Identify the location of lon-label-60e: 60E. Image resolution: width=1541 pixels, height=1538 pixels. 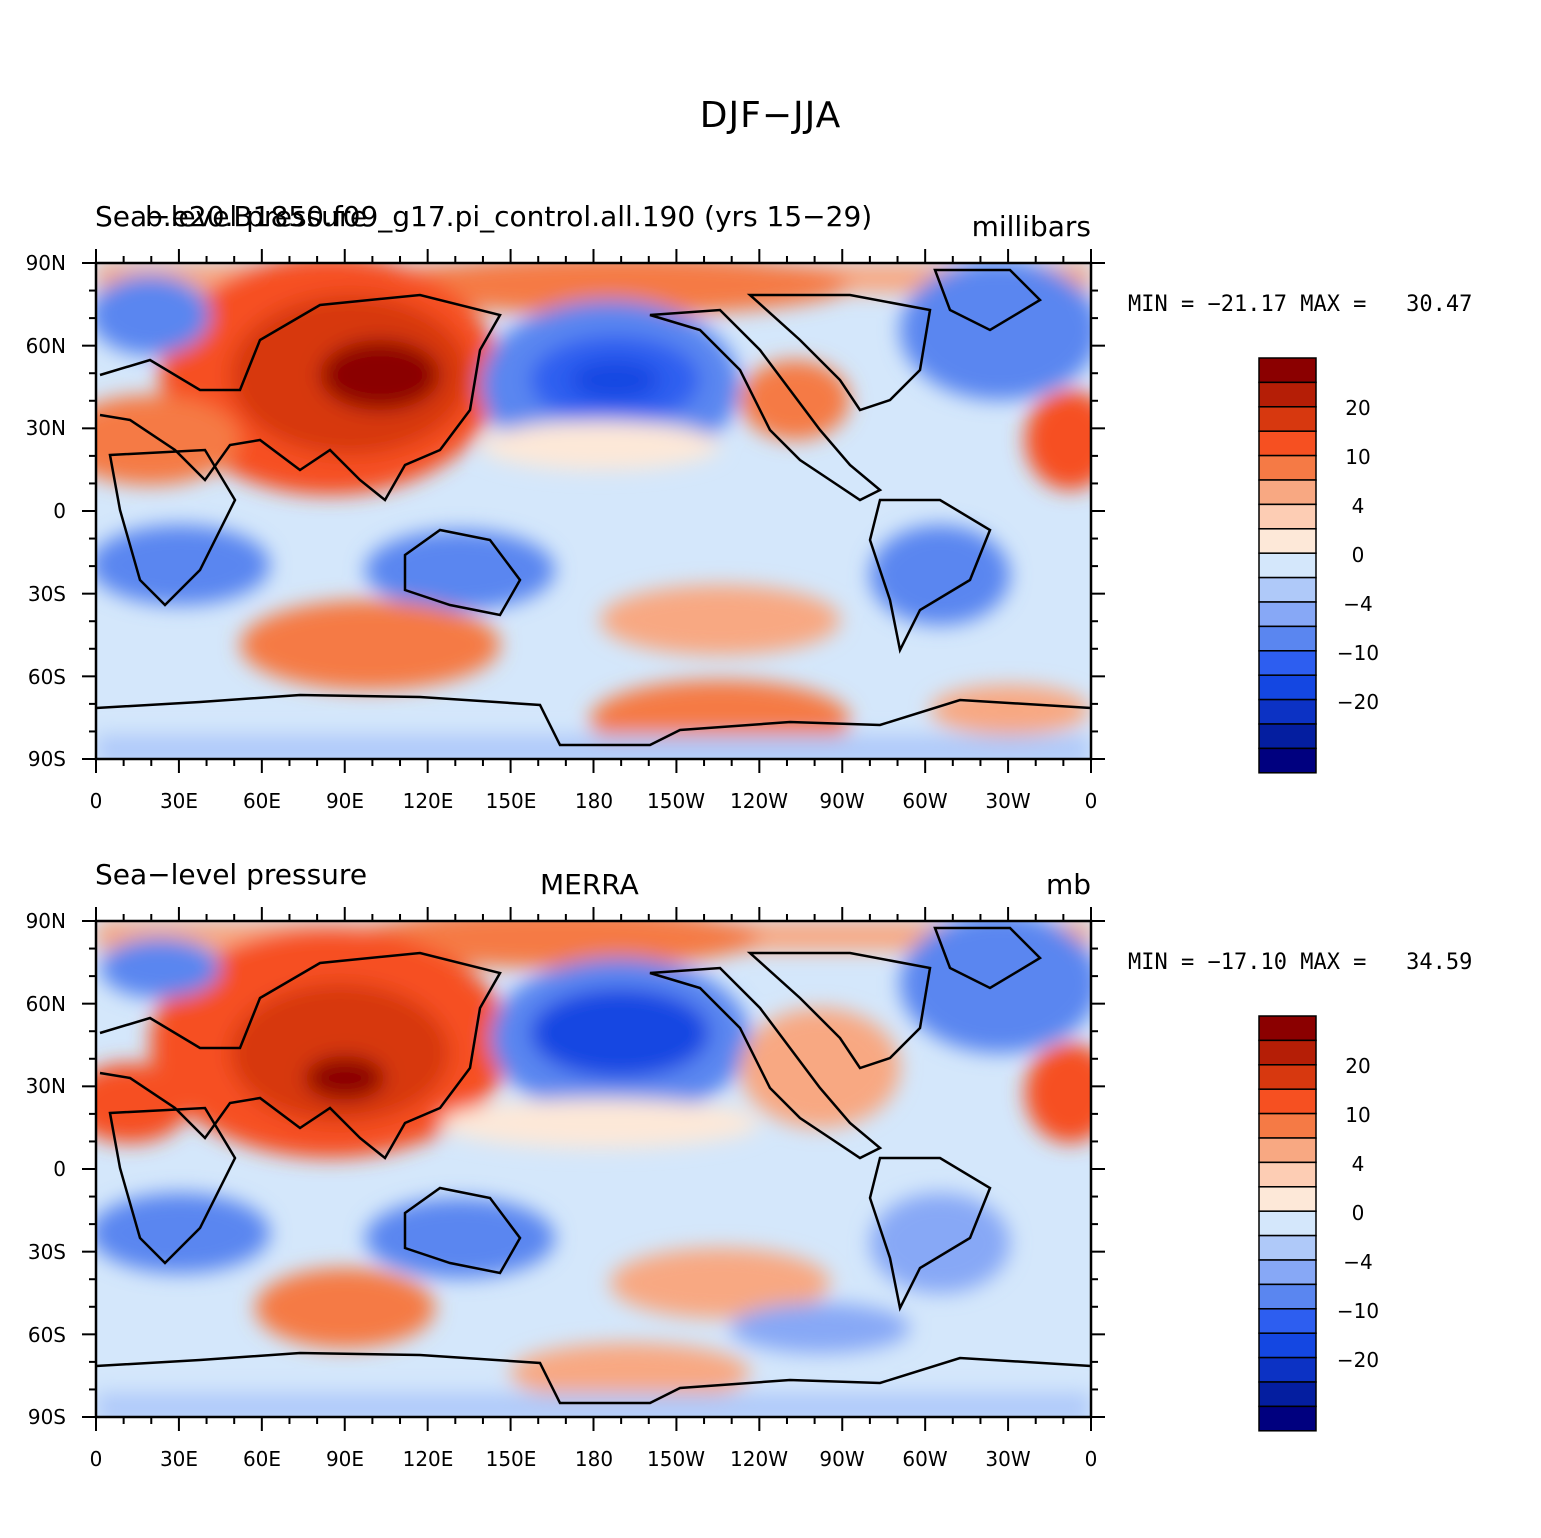
(262, 1459).